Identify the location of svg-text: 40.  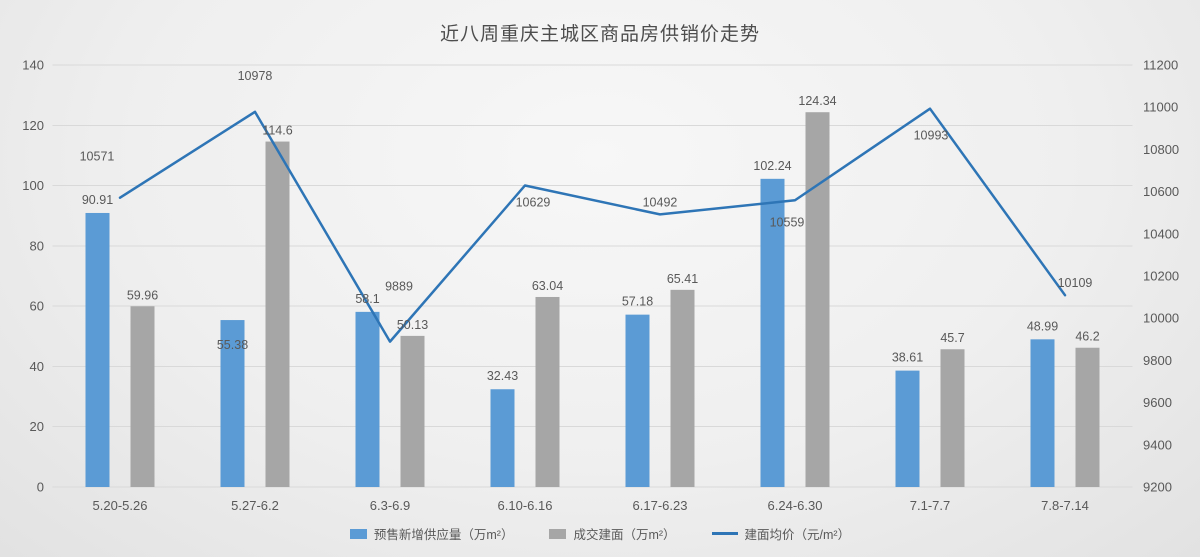
(37, 366).